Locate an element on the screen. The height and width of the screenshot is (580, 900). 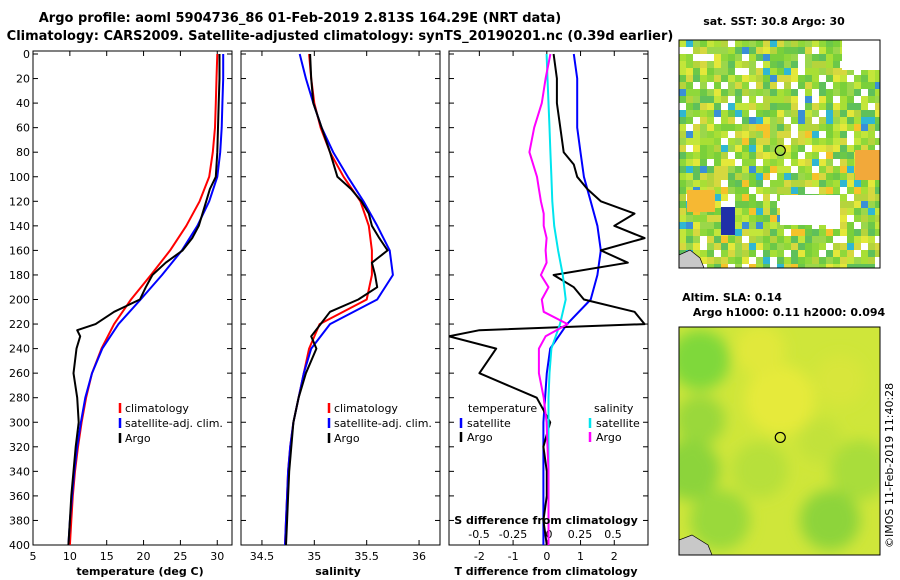
series-line-argo is located at coordinates (144, 299).